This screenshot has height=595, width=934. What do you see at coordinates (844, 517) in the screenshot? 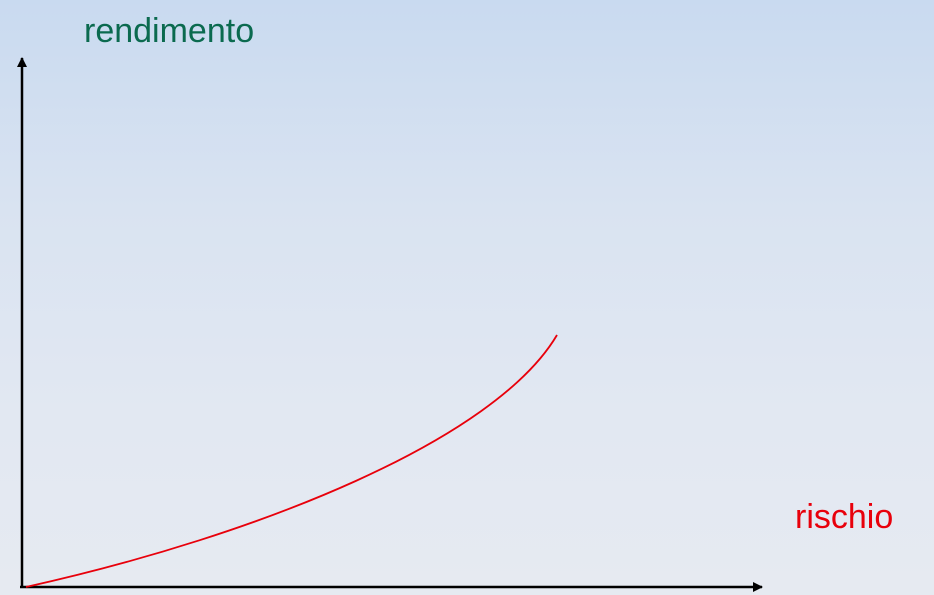
I see `x-axis-label: rischio` at bounding box center [844, 517].